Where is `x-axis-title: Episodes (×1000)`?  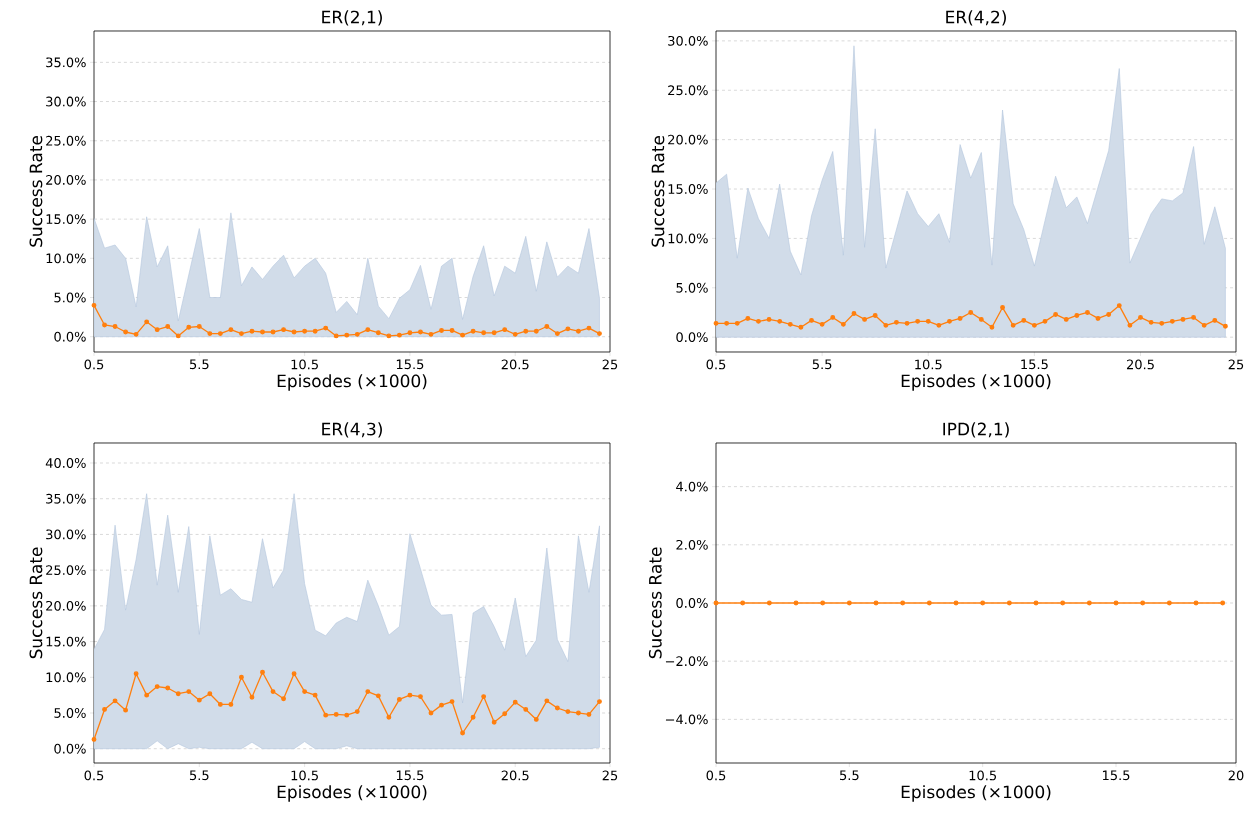
x-axis-title: Episodes (×1000) is located at coordinates (352, 793).